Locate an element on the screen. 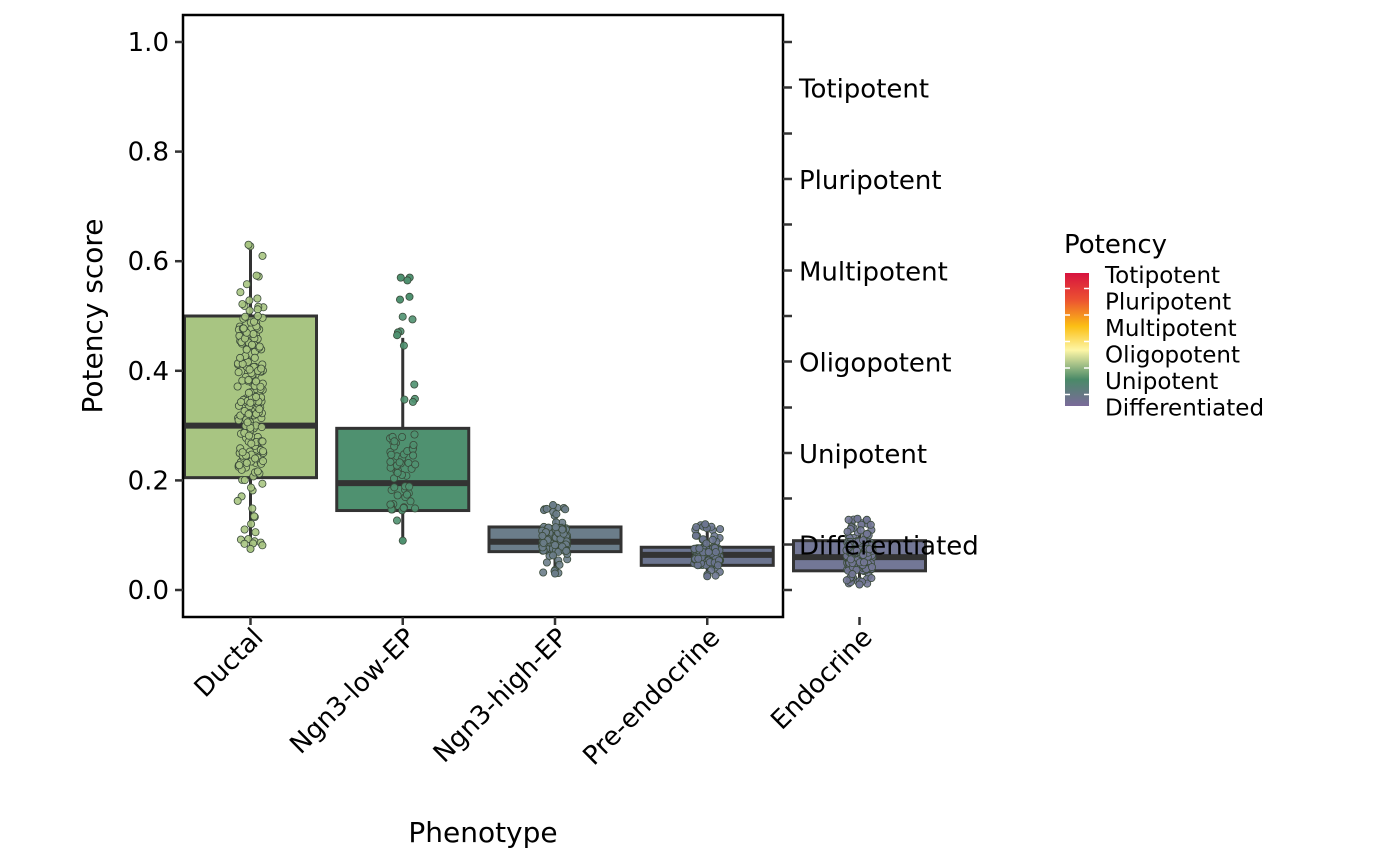 Image resolution: width=1400 pixels, height=866 pixels. y-tick-label: 0.0 is located at coordinates (148, 591).